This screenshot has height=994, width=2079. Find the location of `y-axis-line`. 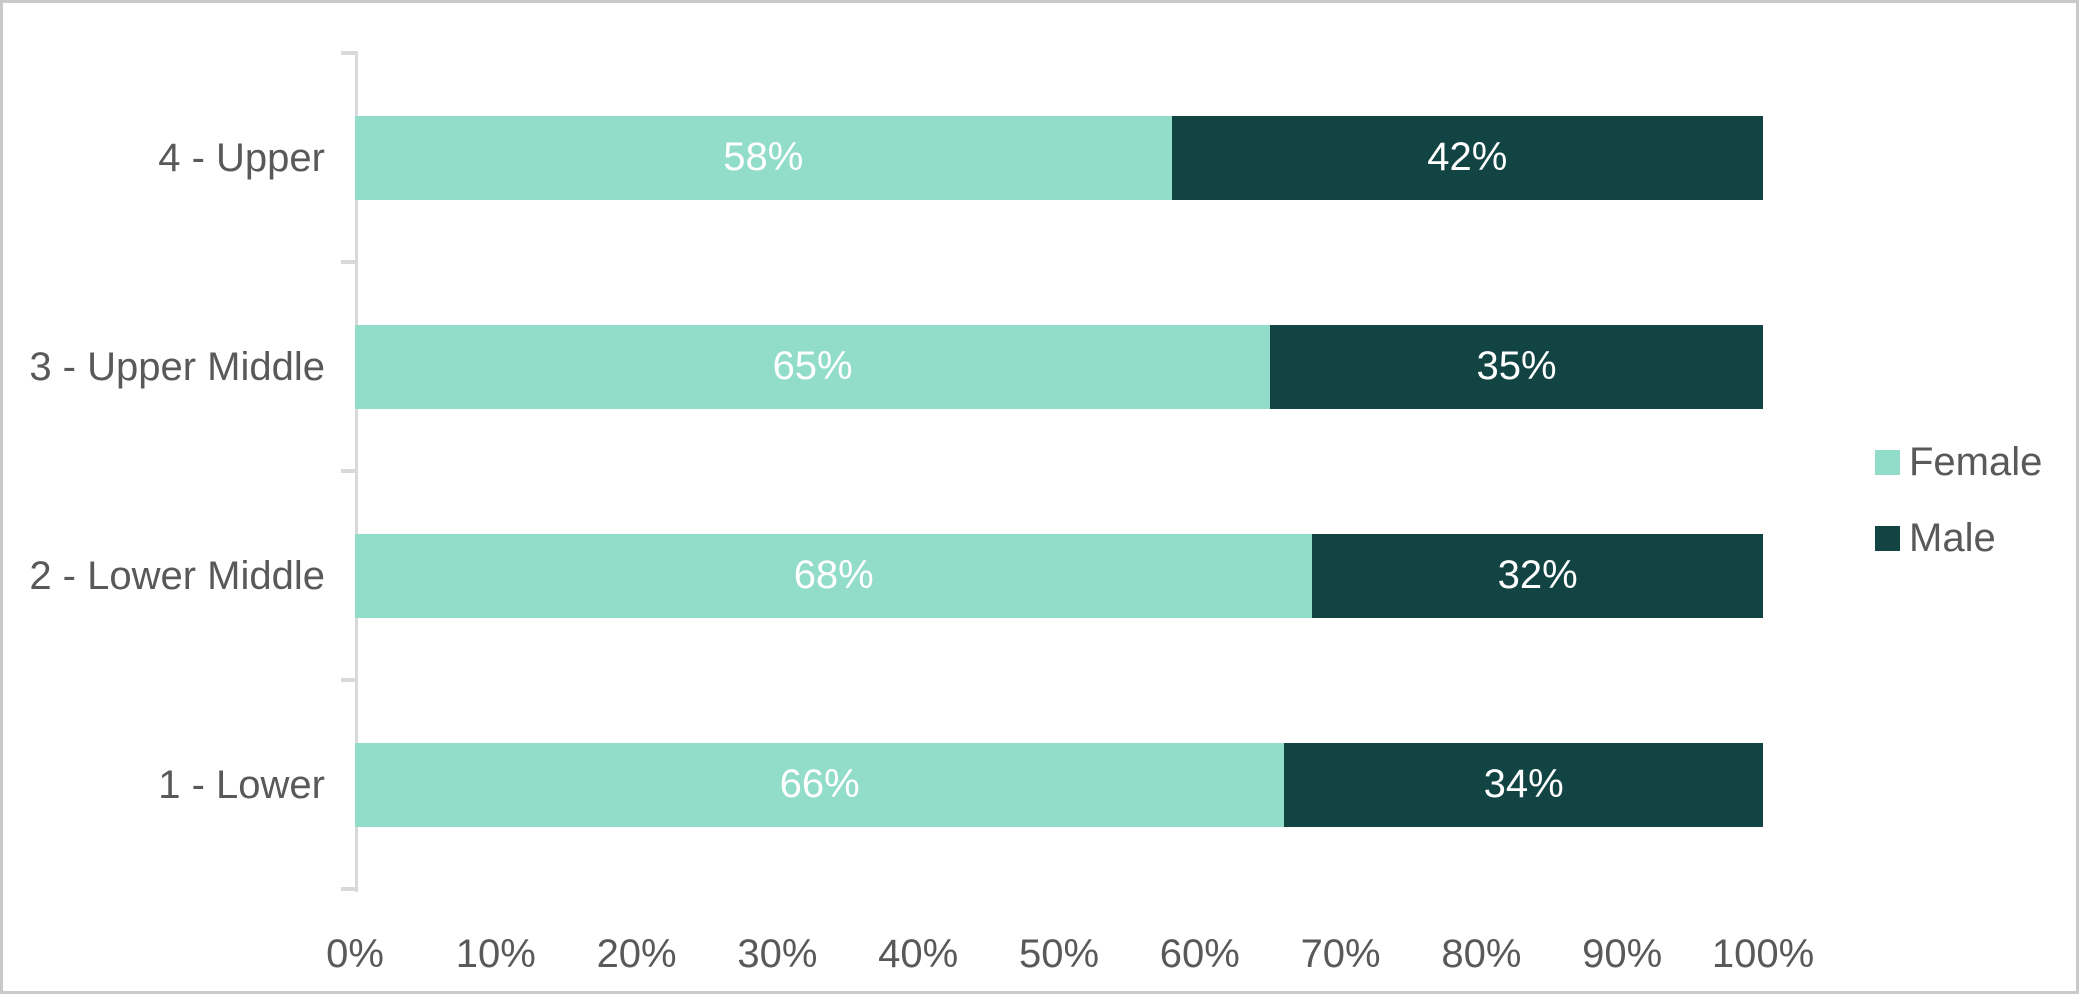

y-axis-line is located at coordinates (356, 471).